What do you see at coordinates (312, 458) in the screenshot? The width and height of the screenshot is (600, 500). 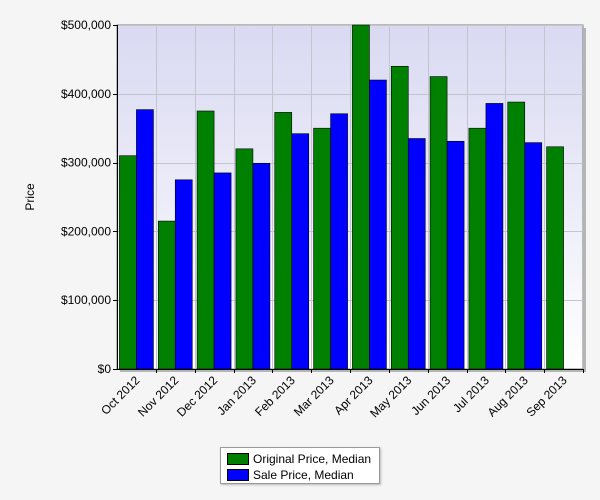 I see `legend-label-original-price: Original Price, Median` at bounding box center [312, 458].